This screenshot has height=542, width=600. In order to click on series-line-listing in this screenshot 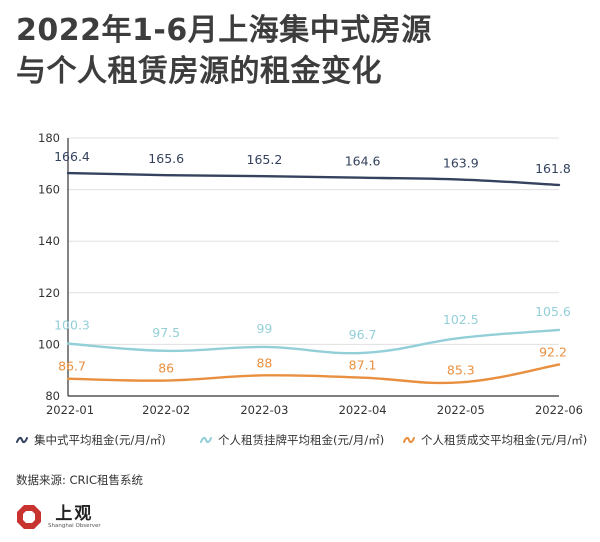, I will do `click(313, 341)`.